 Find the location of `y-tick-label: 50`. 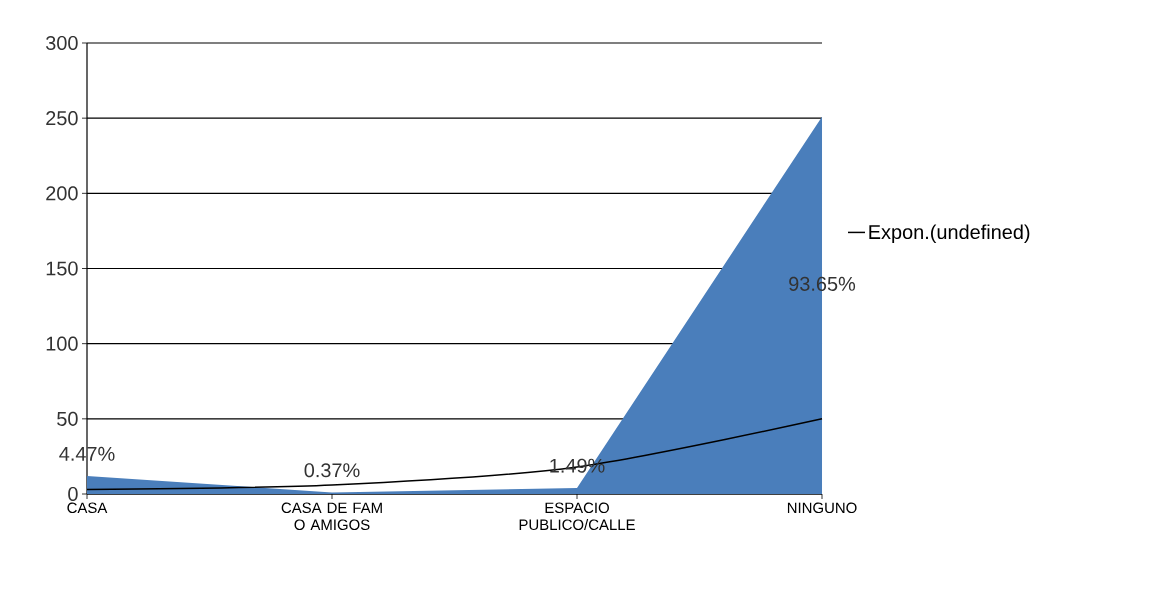

y-tick-label: 50 is located at coordinates (67, 418).